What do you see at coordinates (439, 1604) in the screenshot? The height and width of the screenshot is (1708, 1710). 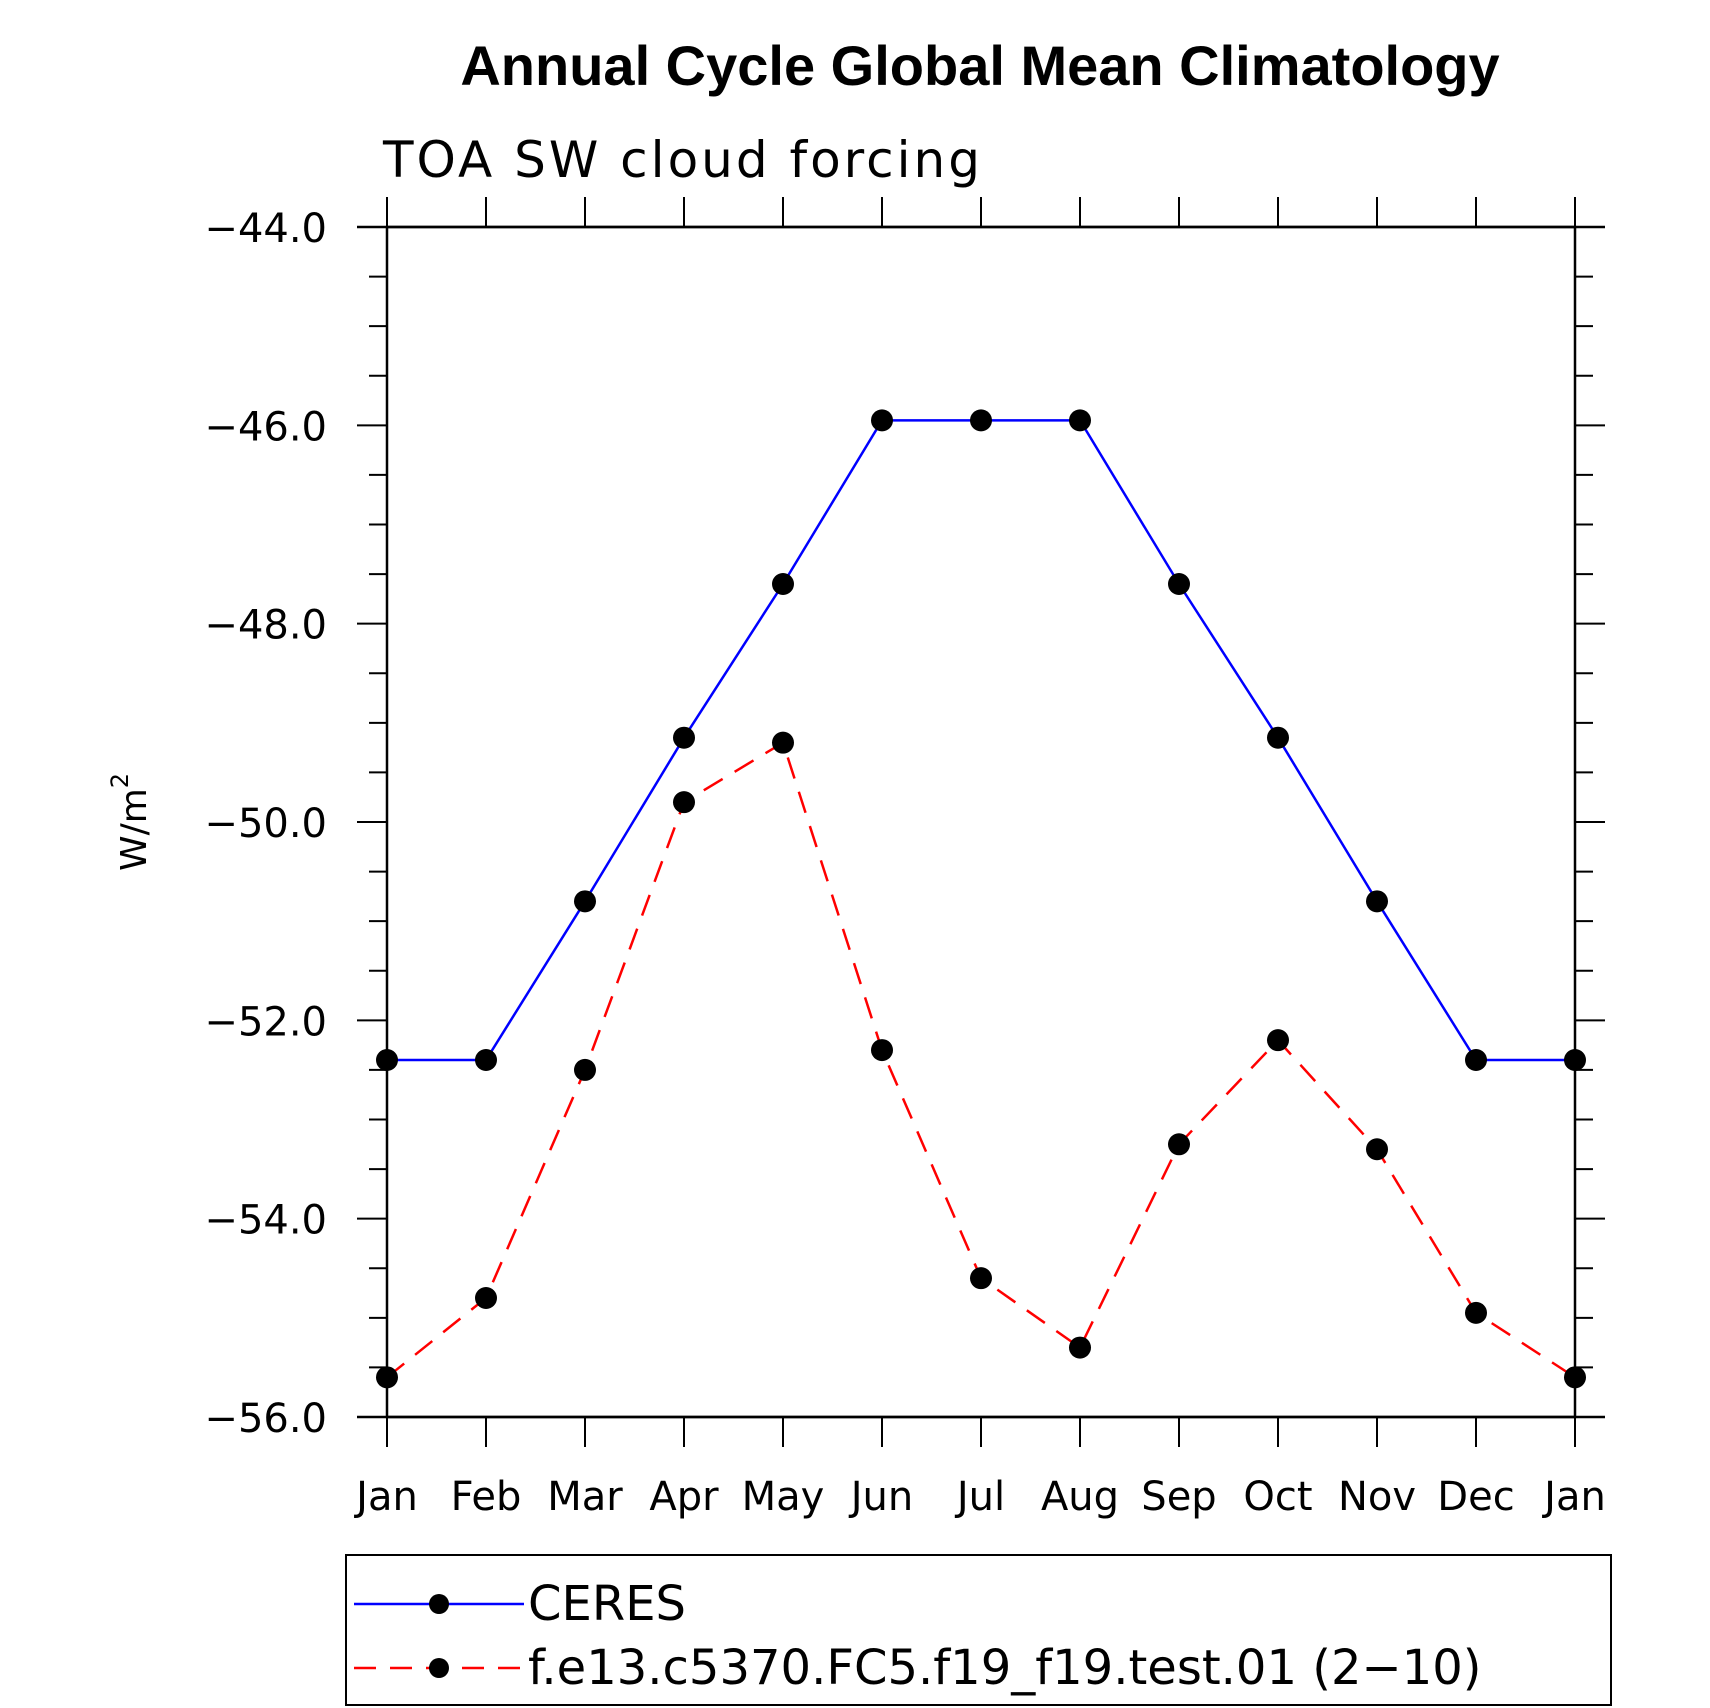 I see `legend-marker-ceres` at bounding box center [439, 1604].